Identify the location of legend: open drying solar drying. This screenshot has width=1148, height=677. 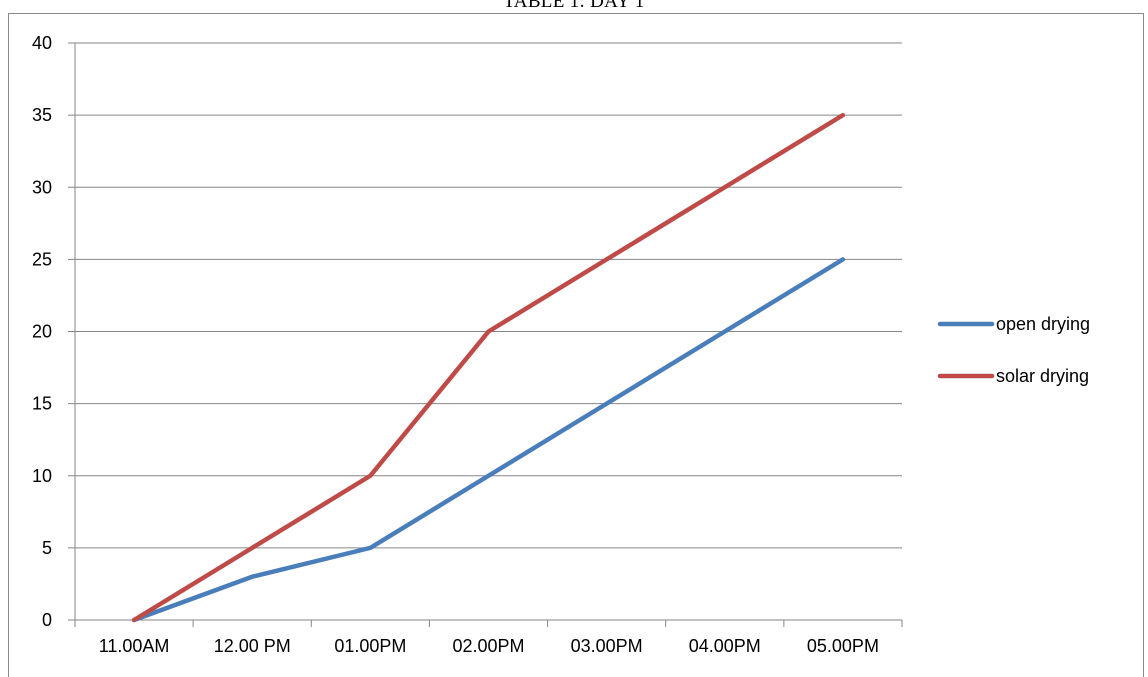
(1013, 350).